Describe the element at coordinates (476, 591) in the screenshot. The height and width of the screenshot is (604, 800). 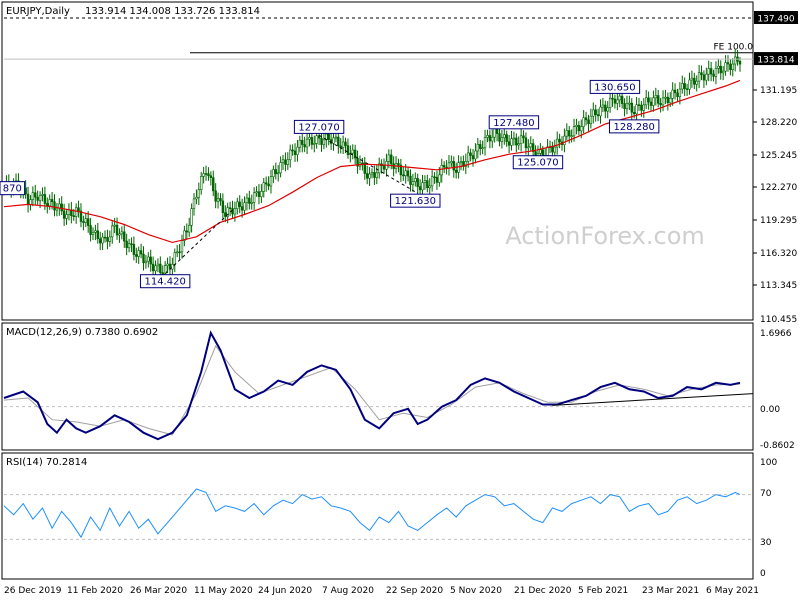
I see `time-tick-label: 5 Nov 2020` at that location.